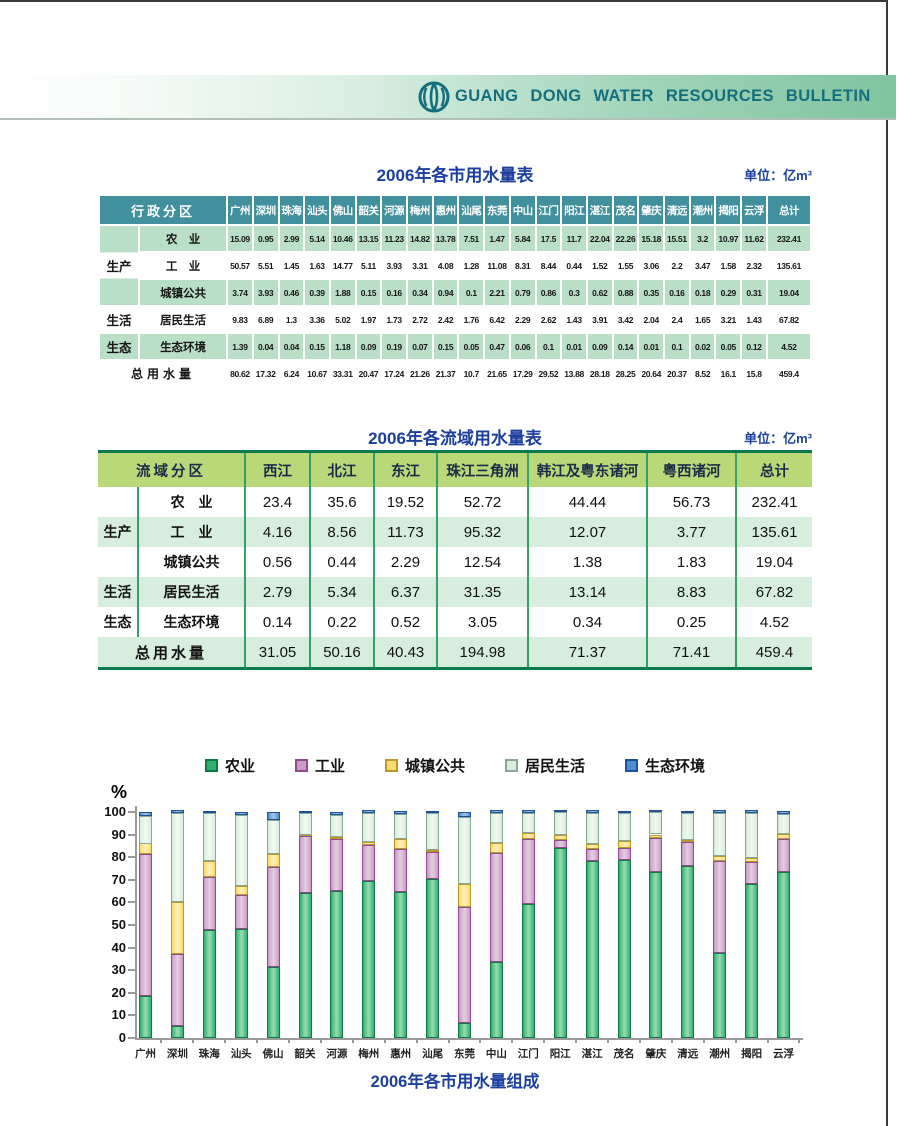 This screenshot has height=1126, width=900. I want to click on data-cell: 1.47, so click(497, 238).